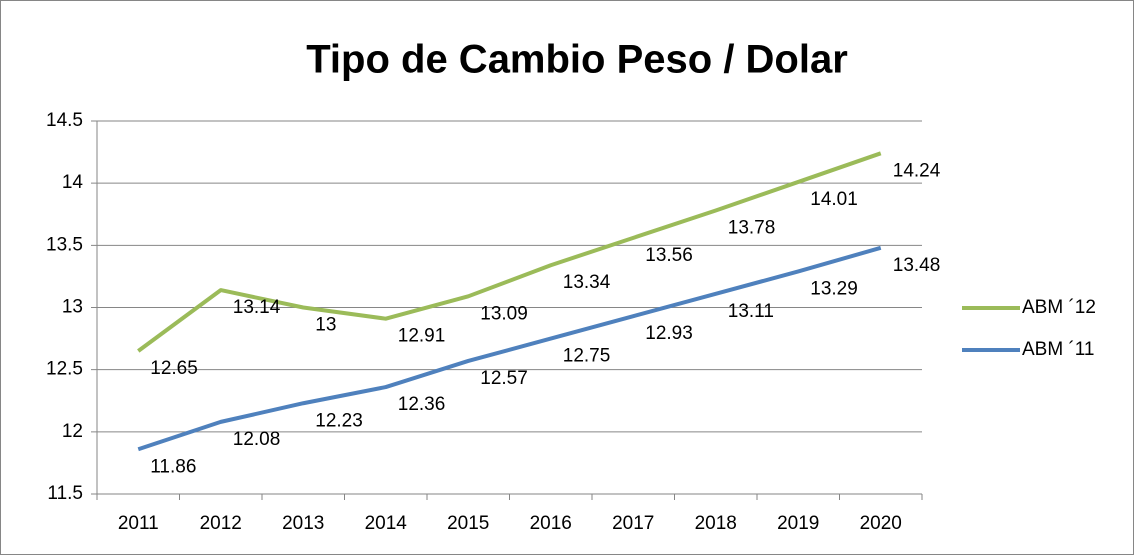  Describe the element at coordinates (257, 307) in the screenshot. I see `data-label: 13.14` at that location.